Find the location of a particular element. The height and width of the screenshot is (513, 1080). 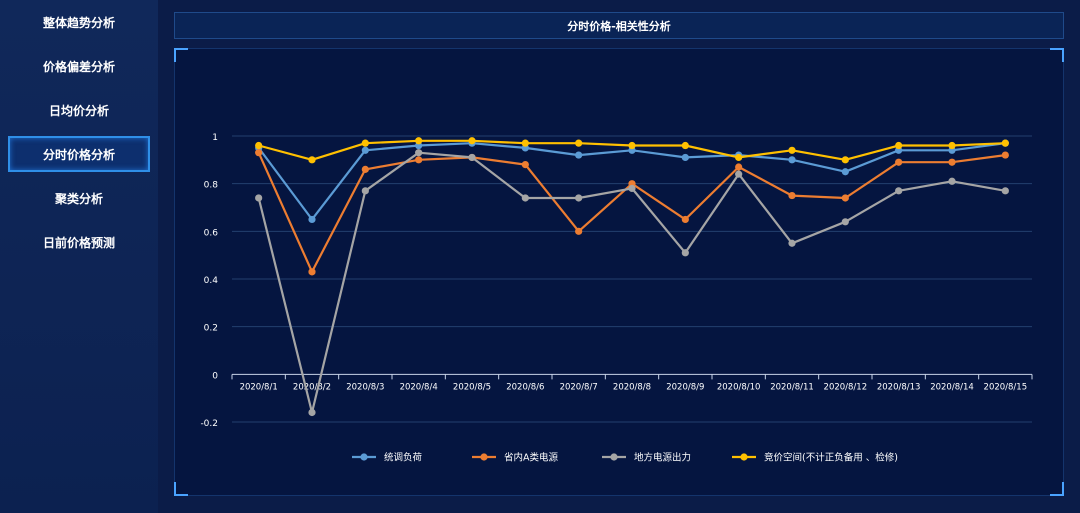

x-tick-label: 2020/8/9 is located at coordinates (685, 387).